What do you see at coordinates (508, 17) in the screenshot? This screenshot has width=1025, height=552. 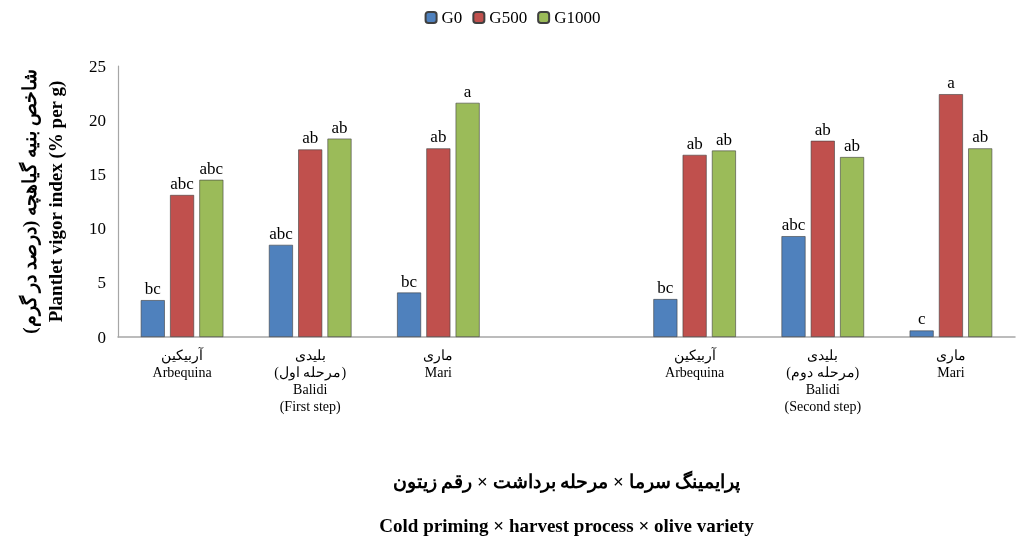 I see `legend-label: G500` at bounding box center [508, 17].